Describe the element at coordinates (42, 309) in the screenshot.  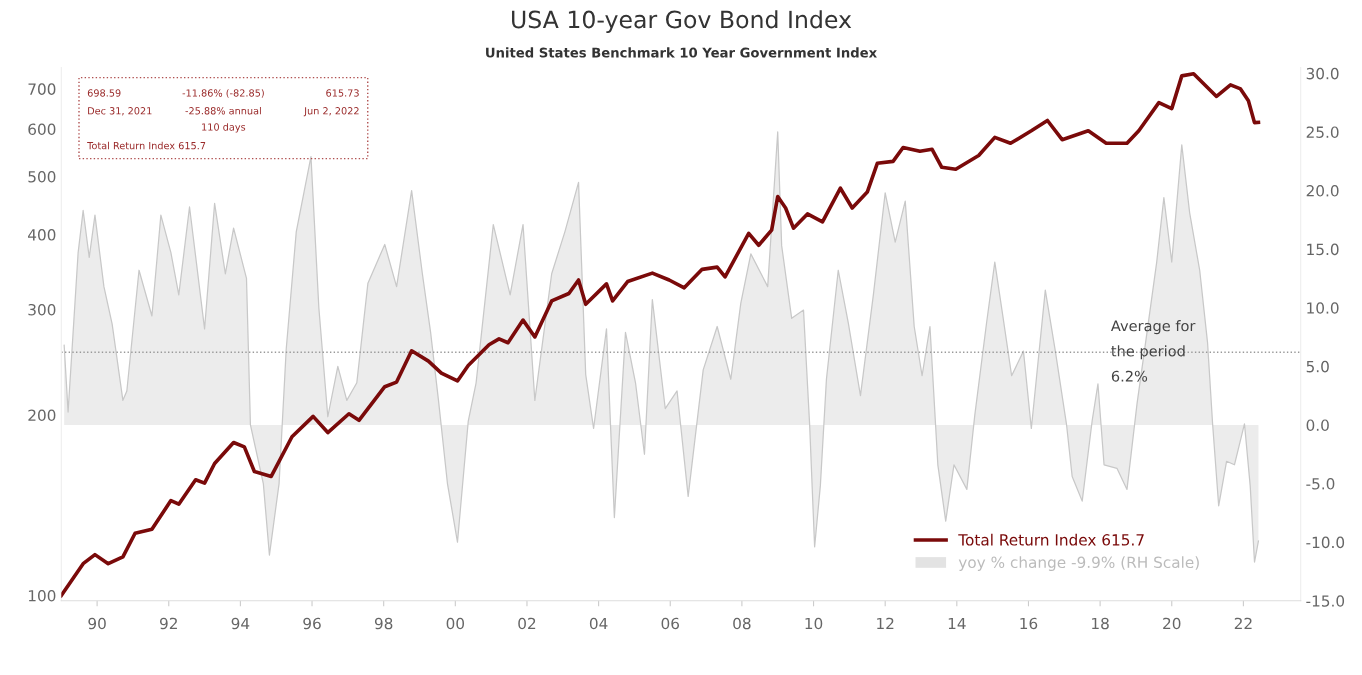
I see `y-tick-label: 300` at that location.